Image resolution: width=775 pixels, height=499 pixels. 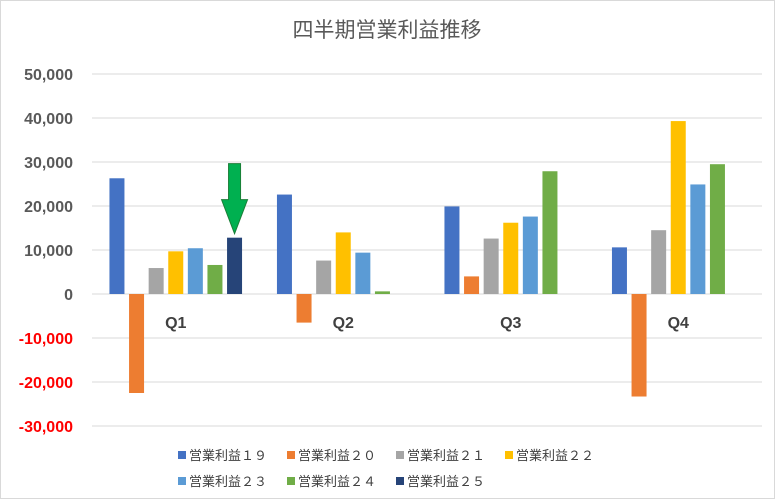 I want to click on y-tick-label: 10,000, so click(x=48, y=251).